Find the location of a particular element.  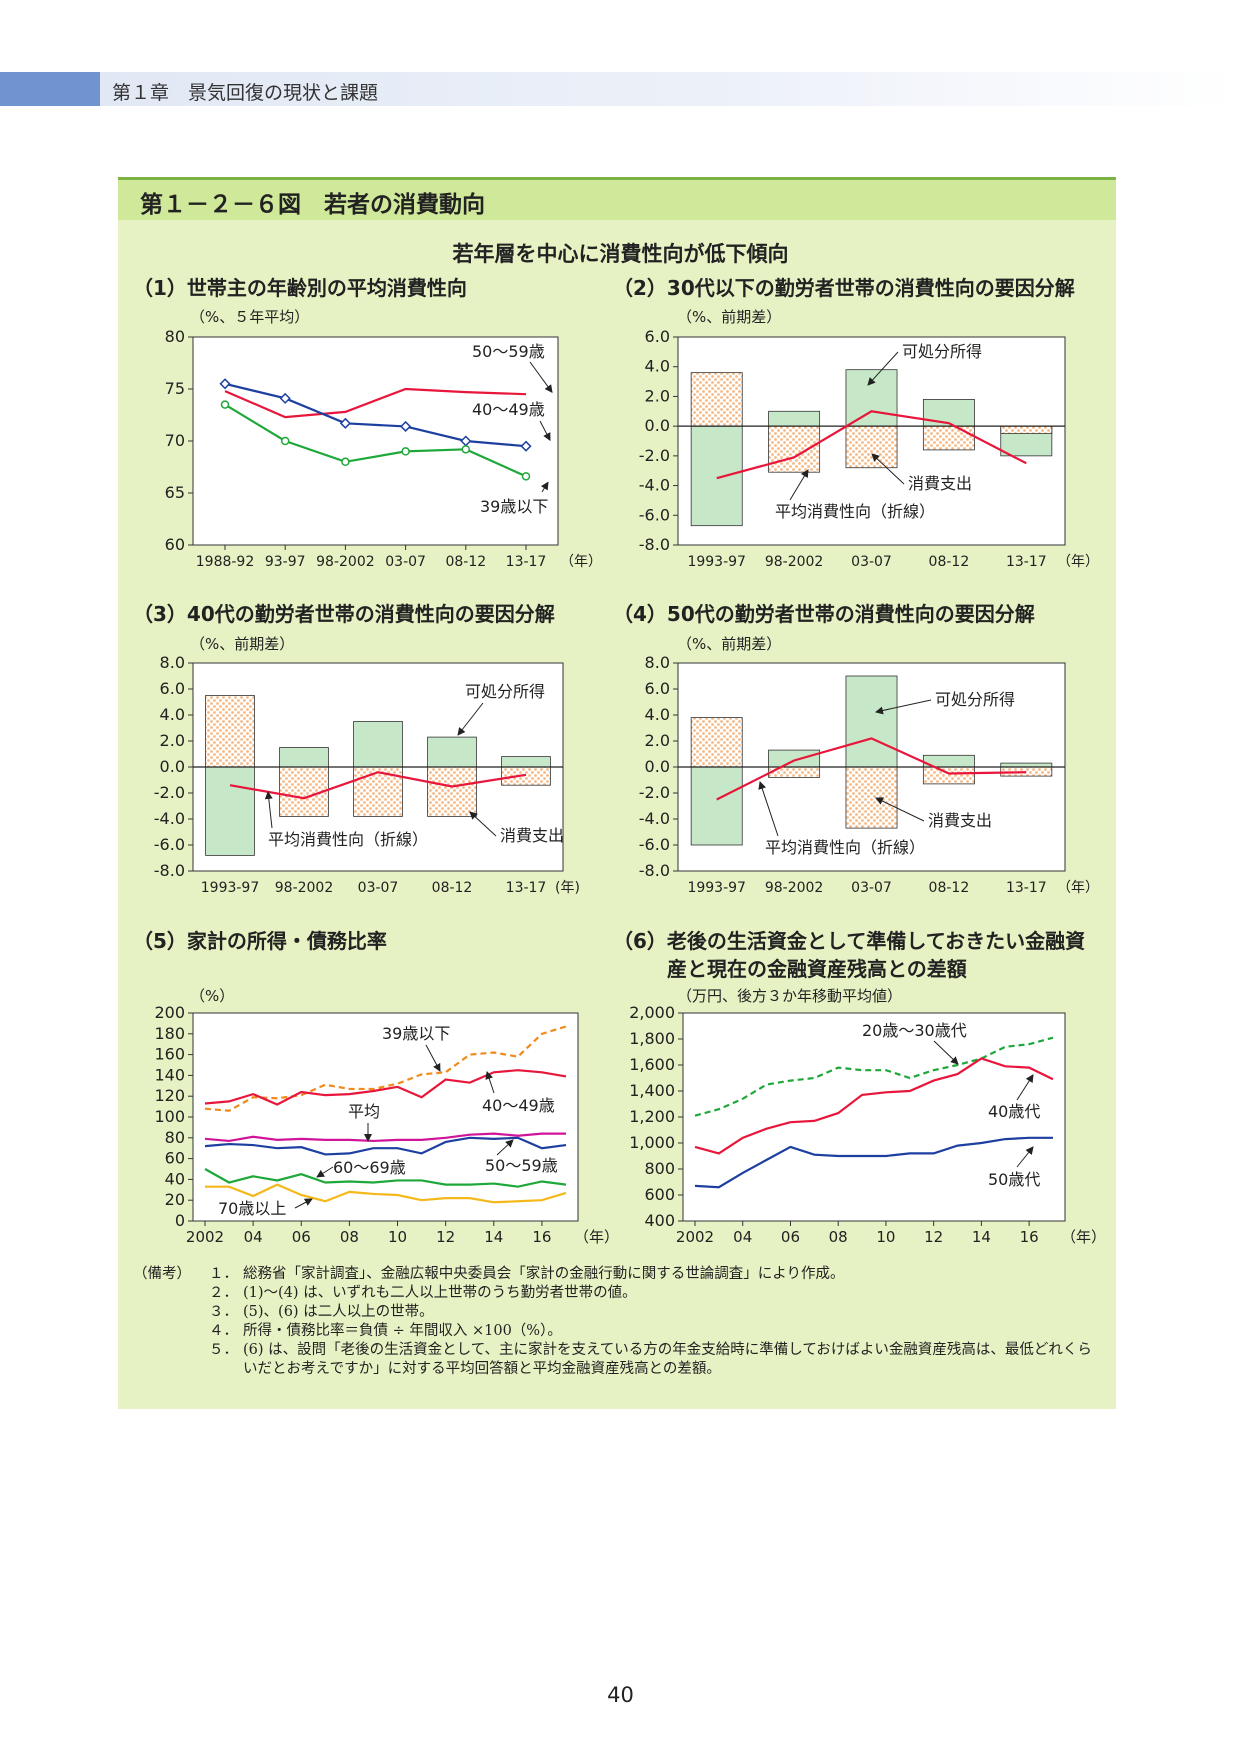

note-text: 所得・債務比率＝負債 ÷ 年間収入 ×100（%）。 is located at coordinates (402, 1331).